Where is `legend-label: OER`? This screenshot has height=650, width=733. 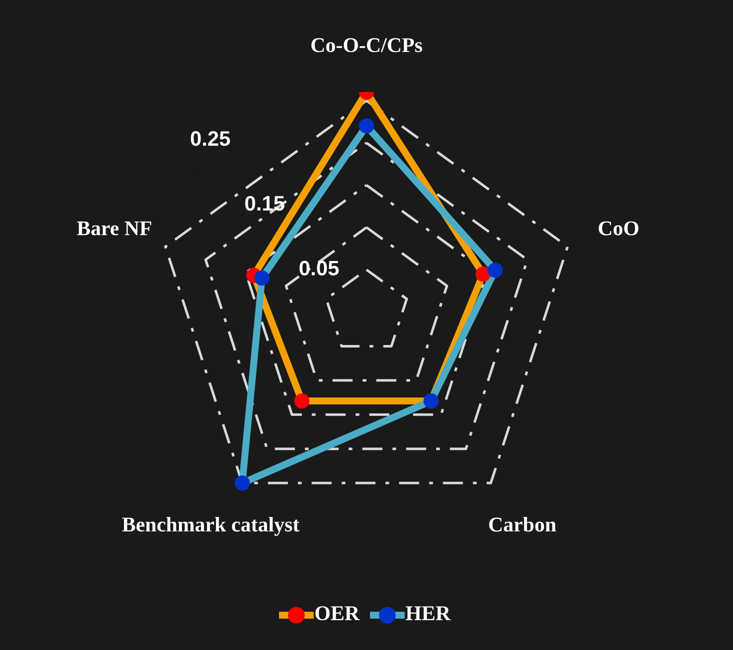
legend-label: OER is located at coordinates (337, 613).